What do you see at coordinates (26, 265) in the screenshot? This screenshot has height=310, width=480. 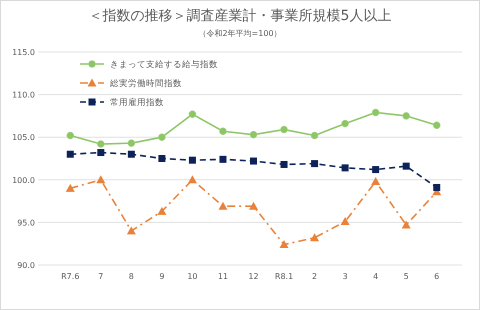 I see `y-tick-label: 90.0` at bounding box center [26, 265].